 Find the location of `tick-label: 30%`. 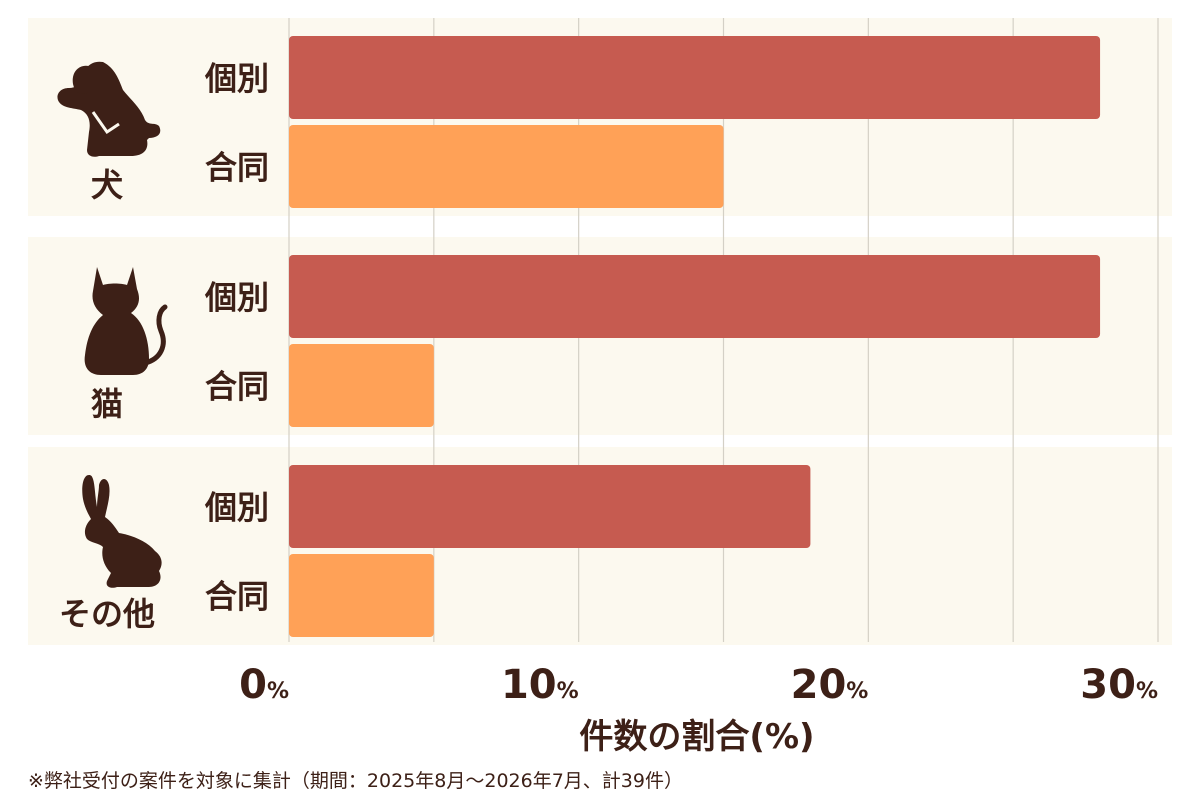

tick-label: 30% is located at coordinates (1119, 685).